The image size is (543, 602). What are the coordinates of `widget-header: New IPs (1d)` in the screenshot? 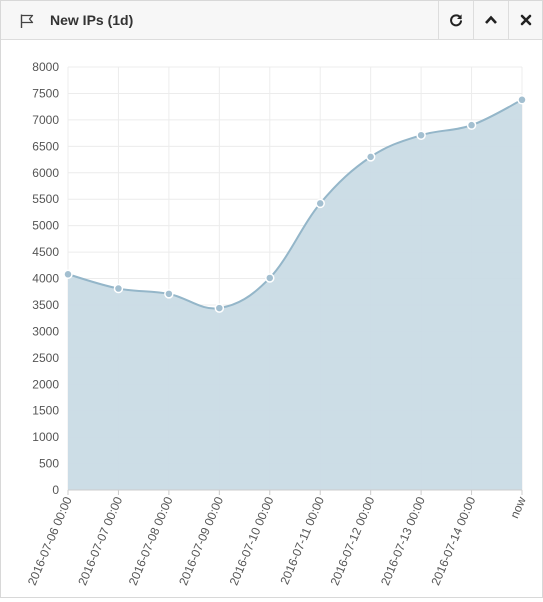 It's located at (271, 20).